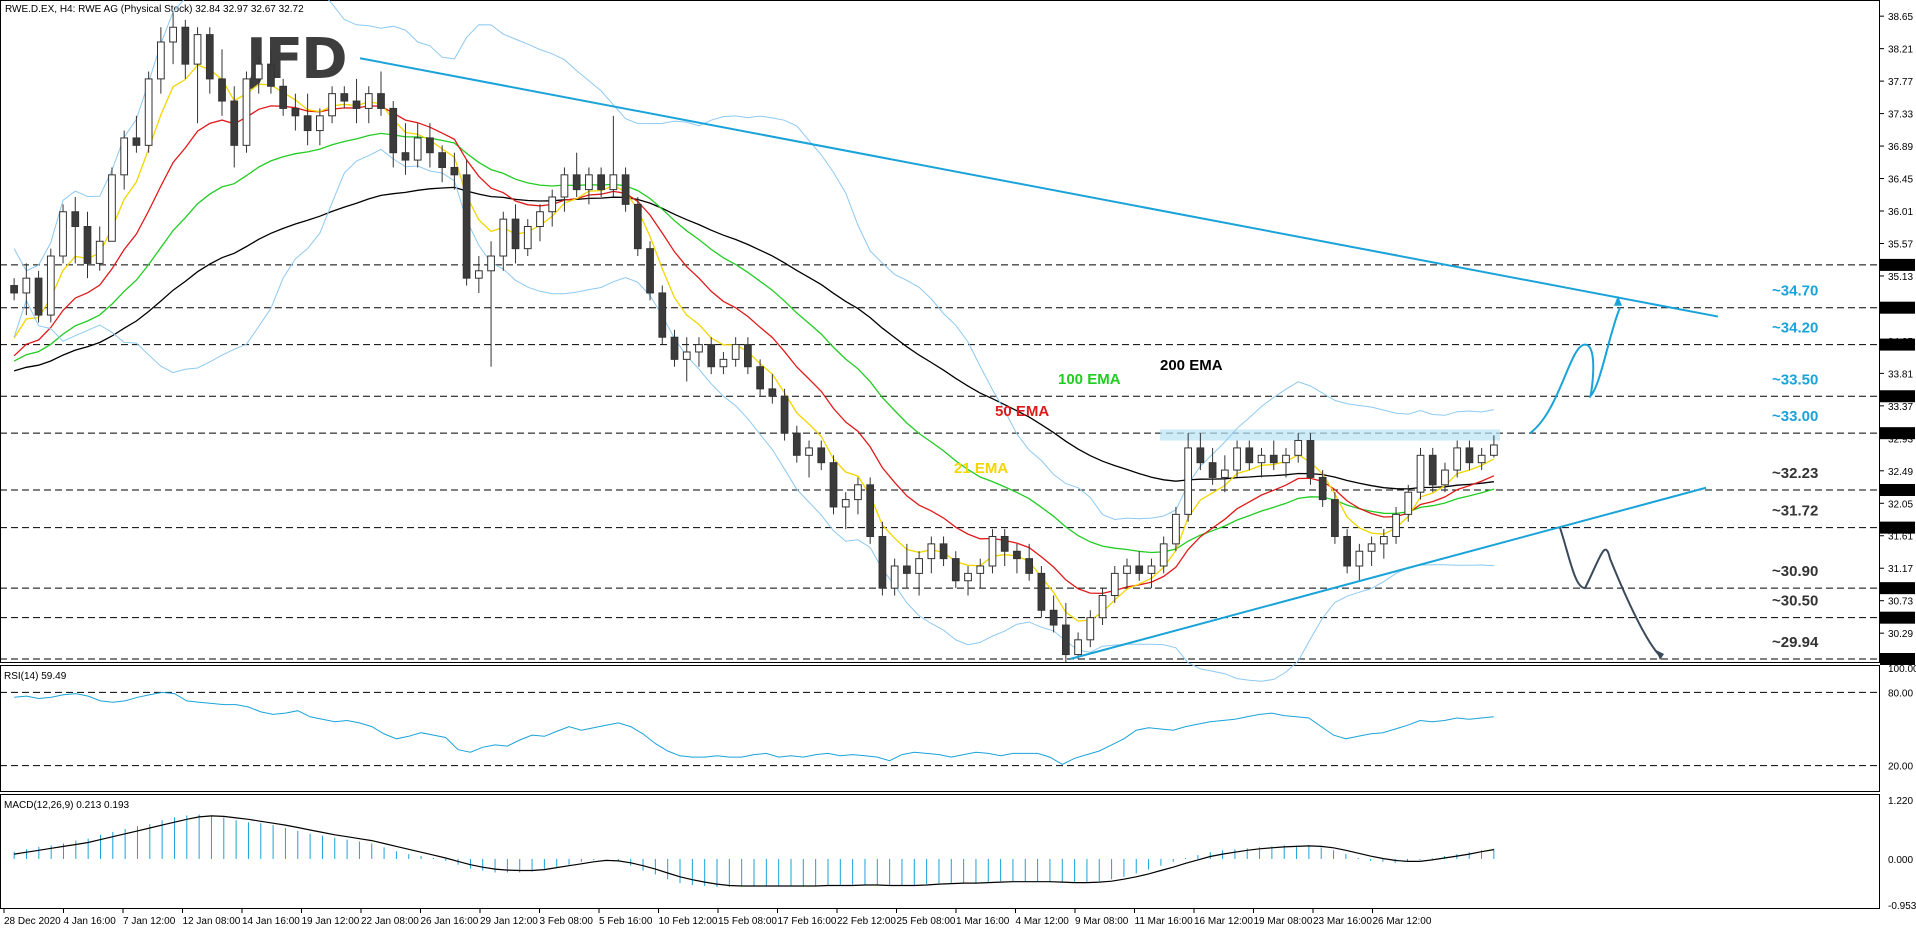 Image resolution: width=1916 pixels, height=928 pixels. What do you see at coordinates (1795, 601) in the screenshot?
I see `level-label: ~30.50` at bounding box center [1795, 601].